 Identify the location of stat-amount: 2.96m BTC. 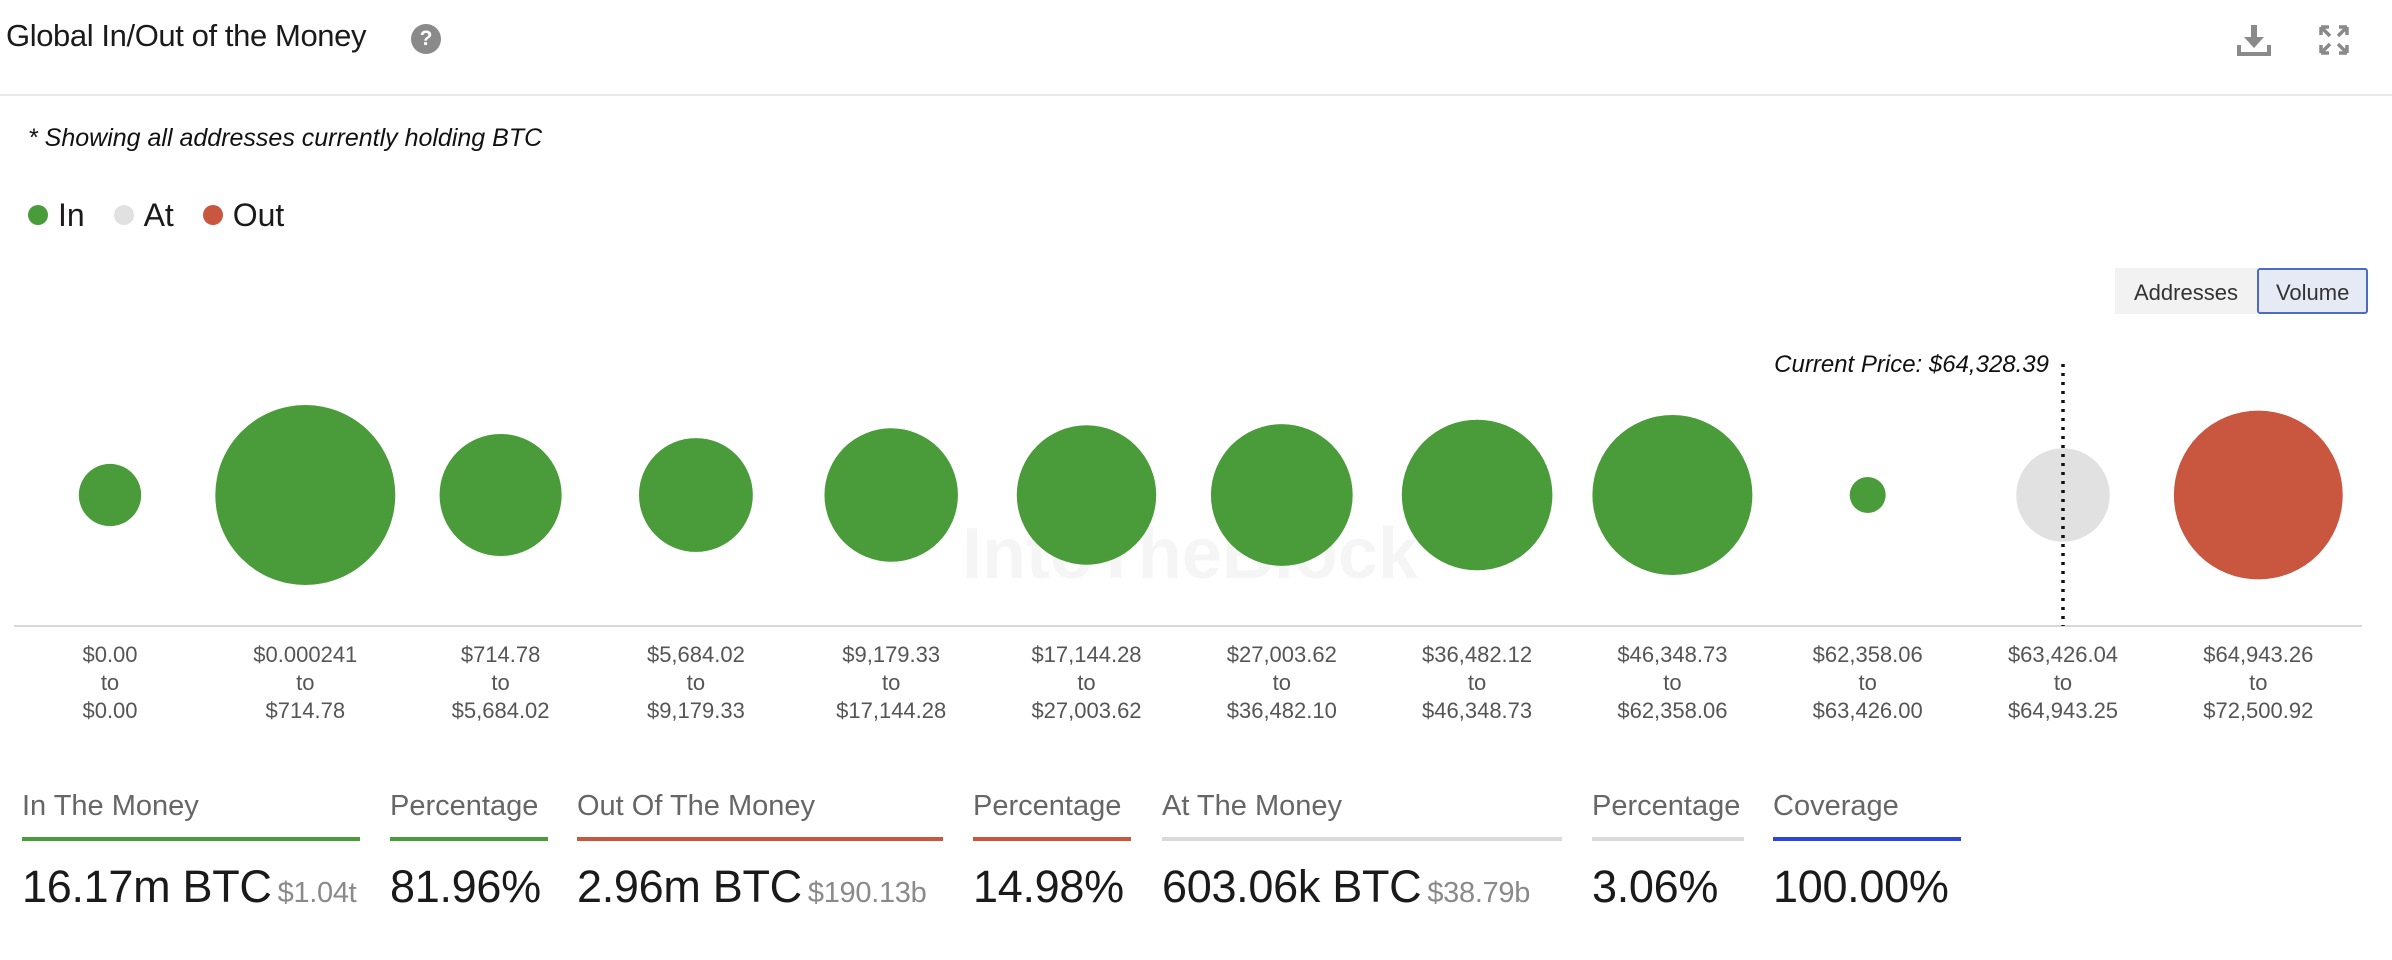
(689, 886).